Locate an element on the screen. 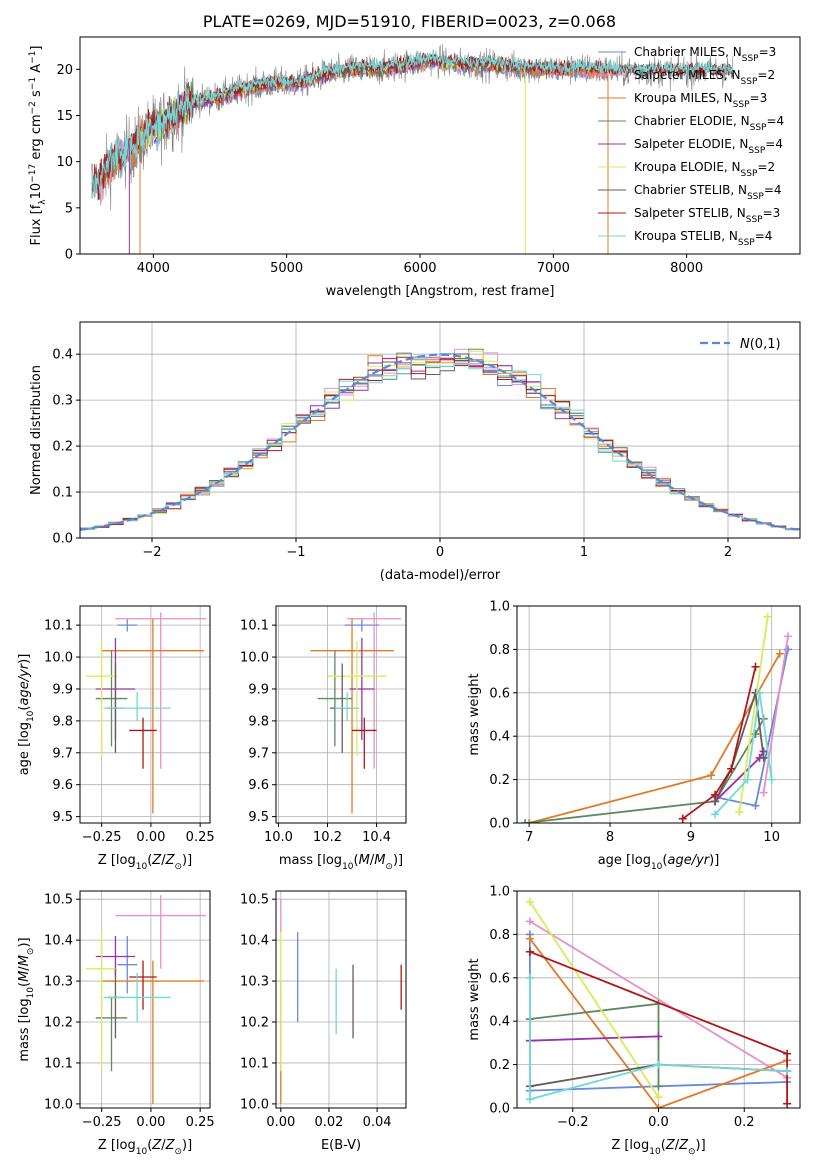 The image size is (819, 1170). x-tick-label: −2 is located at coordinates (151, 552).